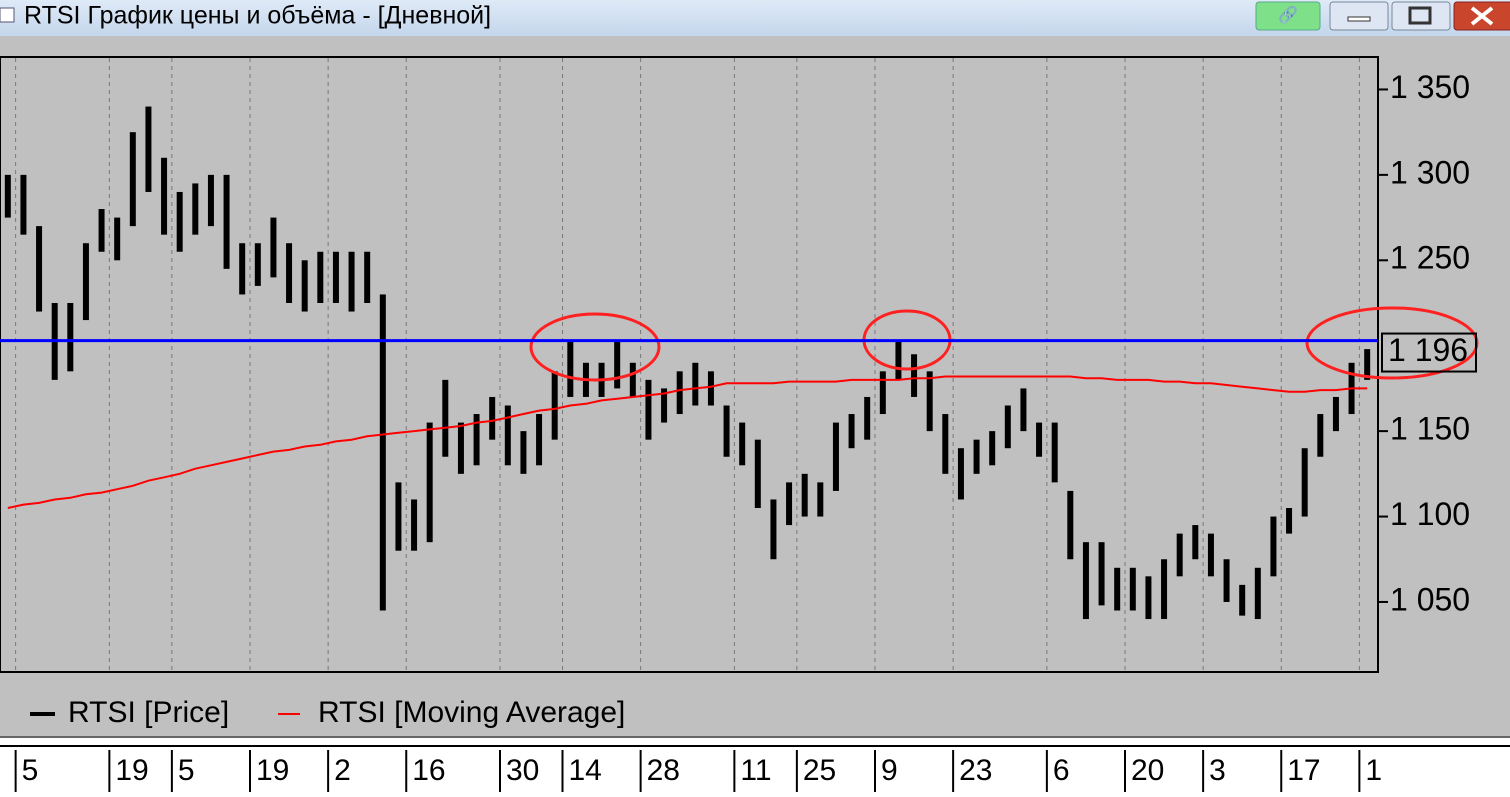  What do you see at coordinates (1430, 599) in the screenshot?
I see `y-tick-label: 1 050` at bounding box center [1430, 599].